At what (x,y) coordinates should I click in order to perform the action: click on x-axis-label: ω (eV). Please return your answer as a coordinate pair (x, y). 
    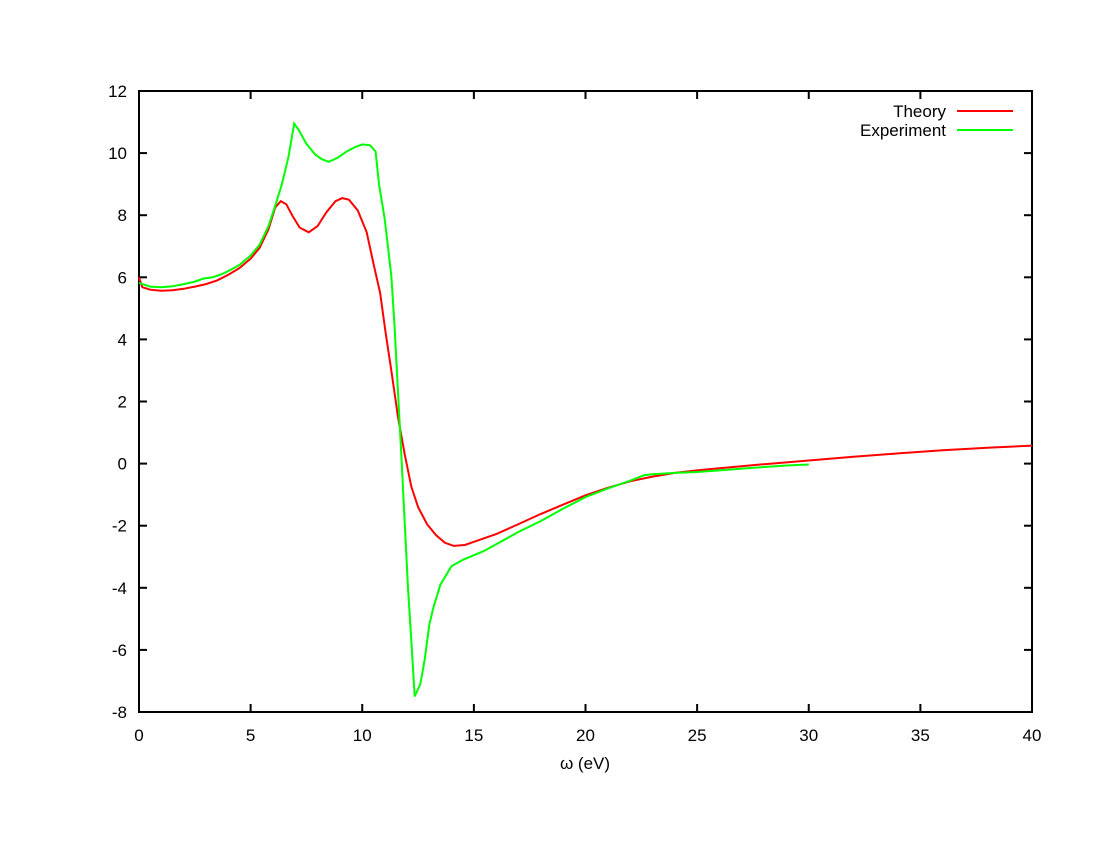
    Looking at the image, I should click on (585, 763).